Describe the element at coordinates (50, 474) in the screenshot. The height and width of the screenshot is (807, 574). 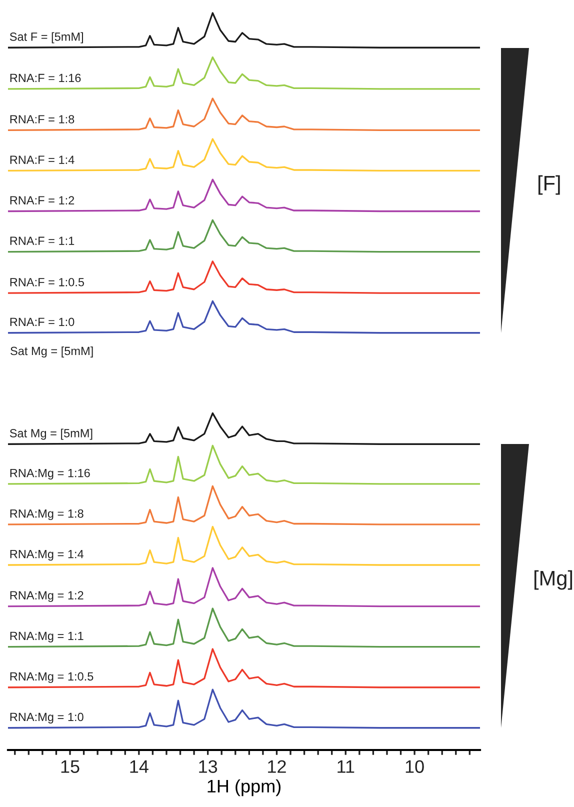
I see `series-label: RNA:Mg = 1:16` at that location.